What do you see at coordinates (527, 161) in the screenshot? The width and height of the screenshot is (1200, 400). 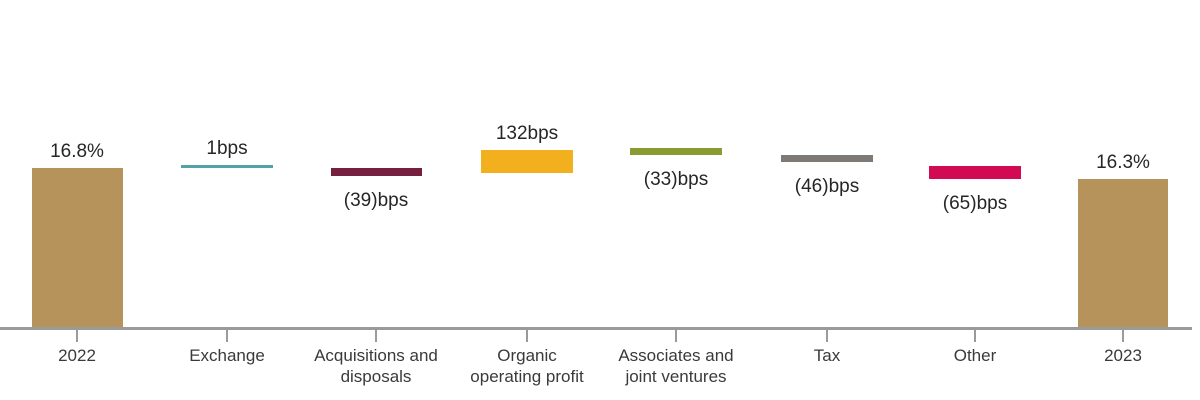 I see `bar-organic-operating-profit` at bounding box center [527, 161].